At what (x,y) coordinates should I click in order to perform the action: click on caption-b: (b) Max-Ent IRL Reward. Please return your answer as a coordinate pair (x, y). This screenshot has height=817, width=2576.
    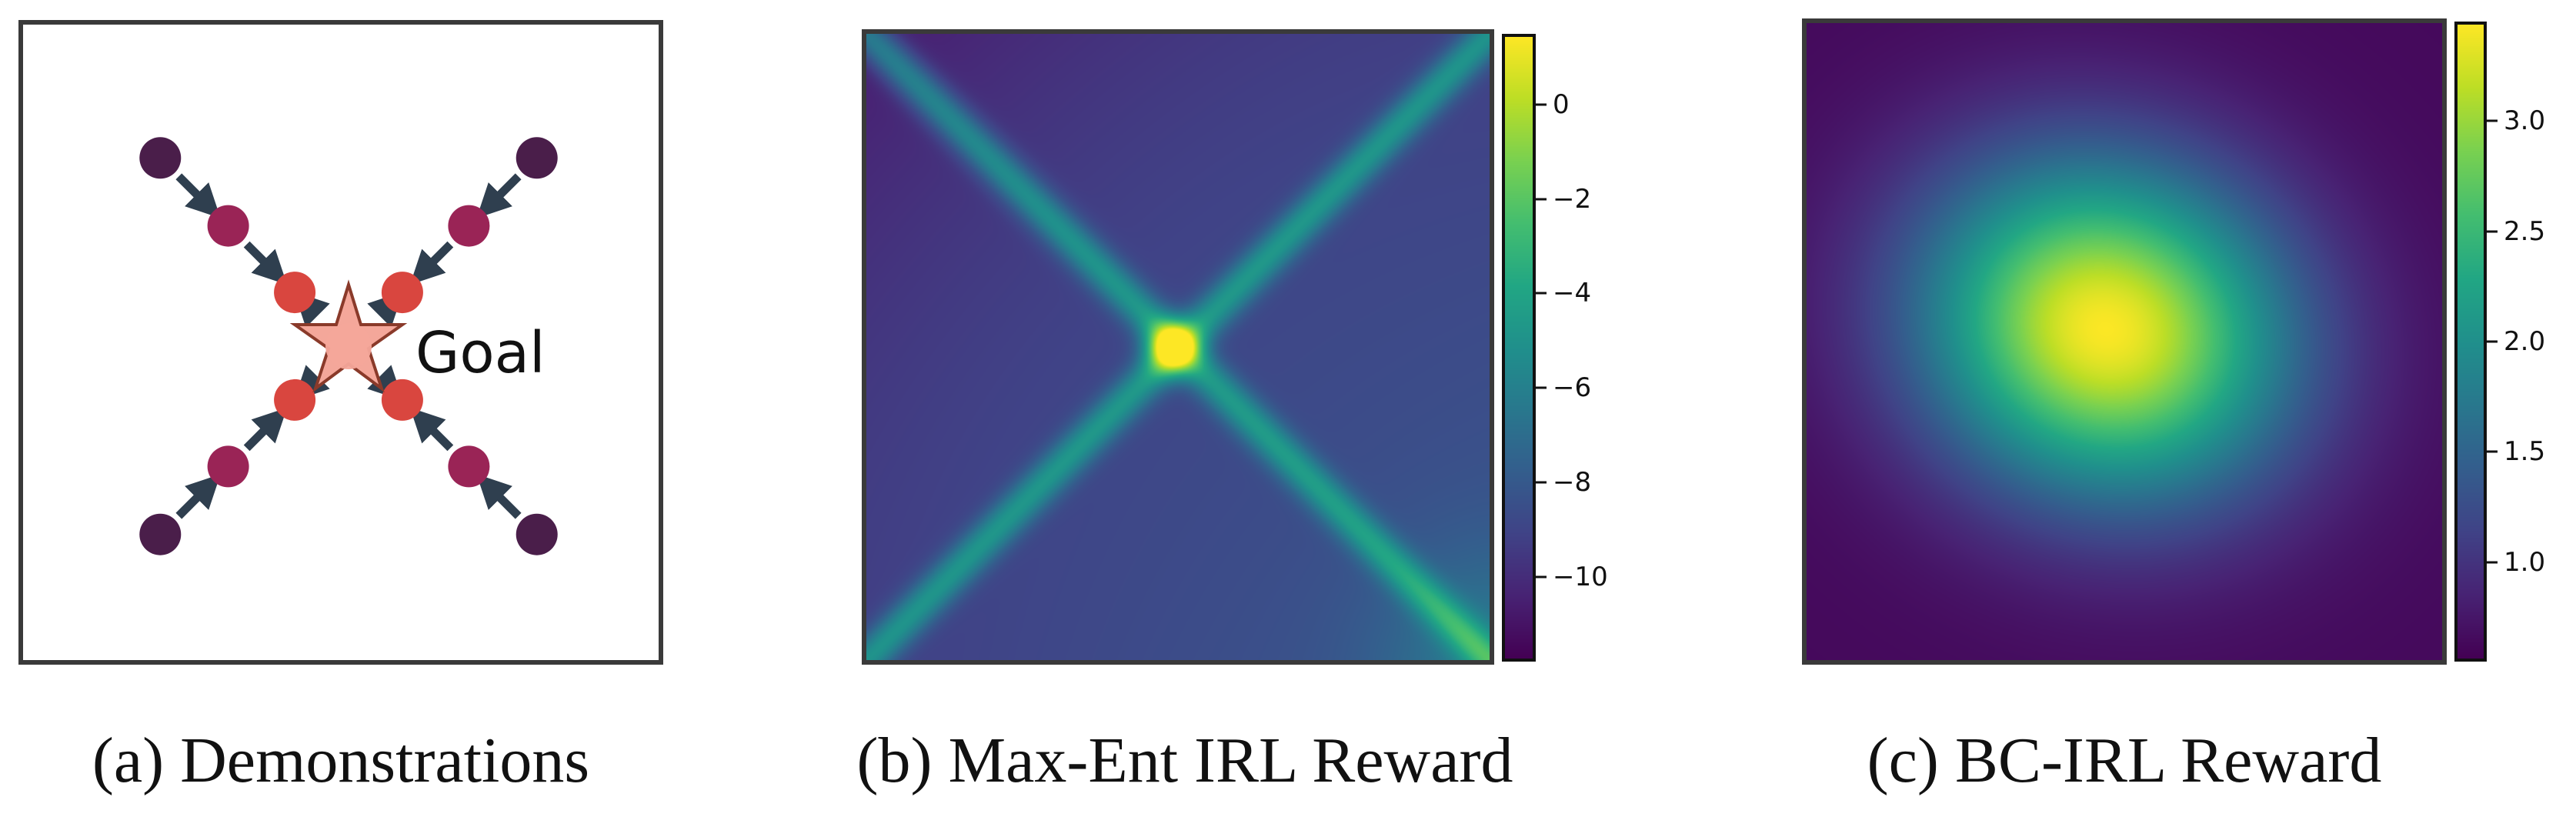
    Looking at the image, I should click on (1184, 760).